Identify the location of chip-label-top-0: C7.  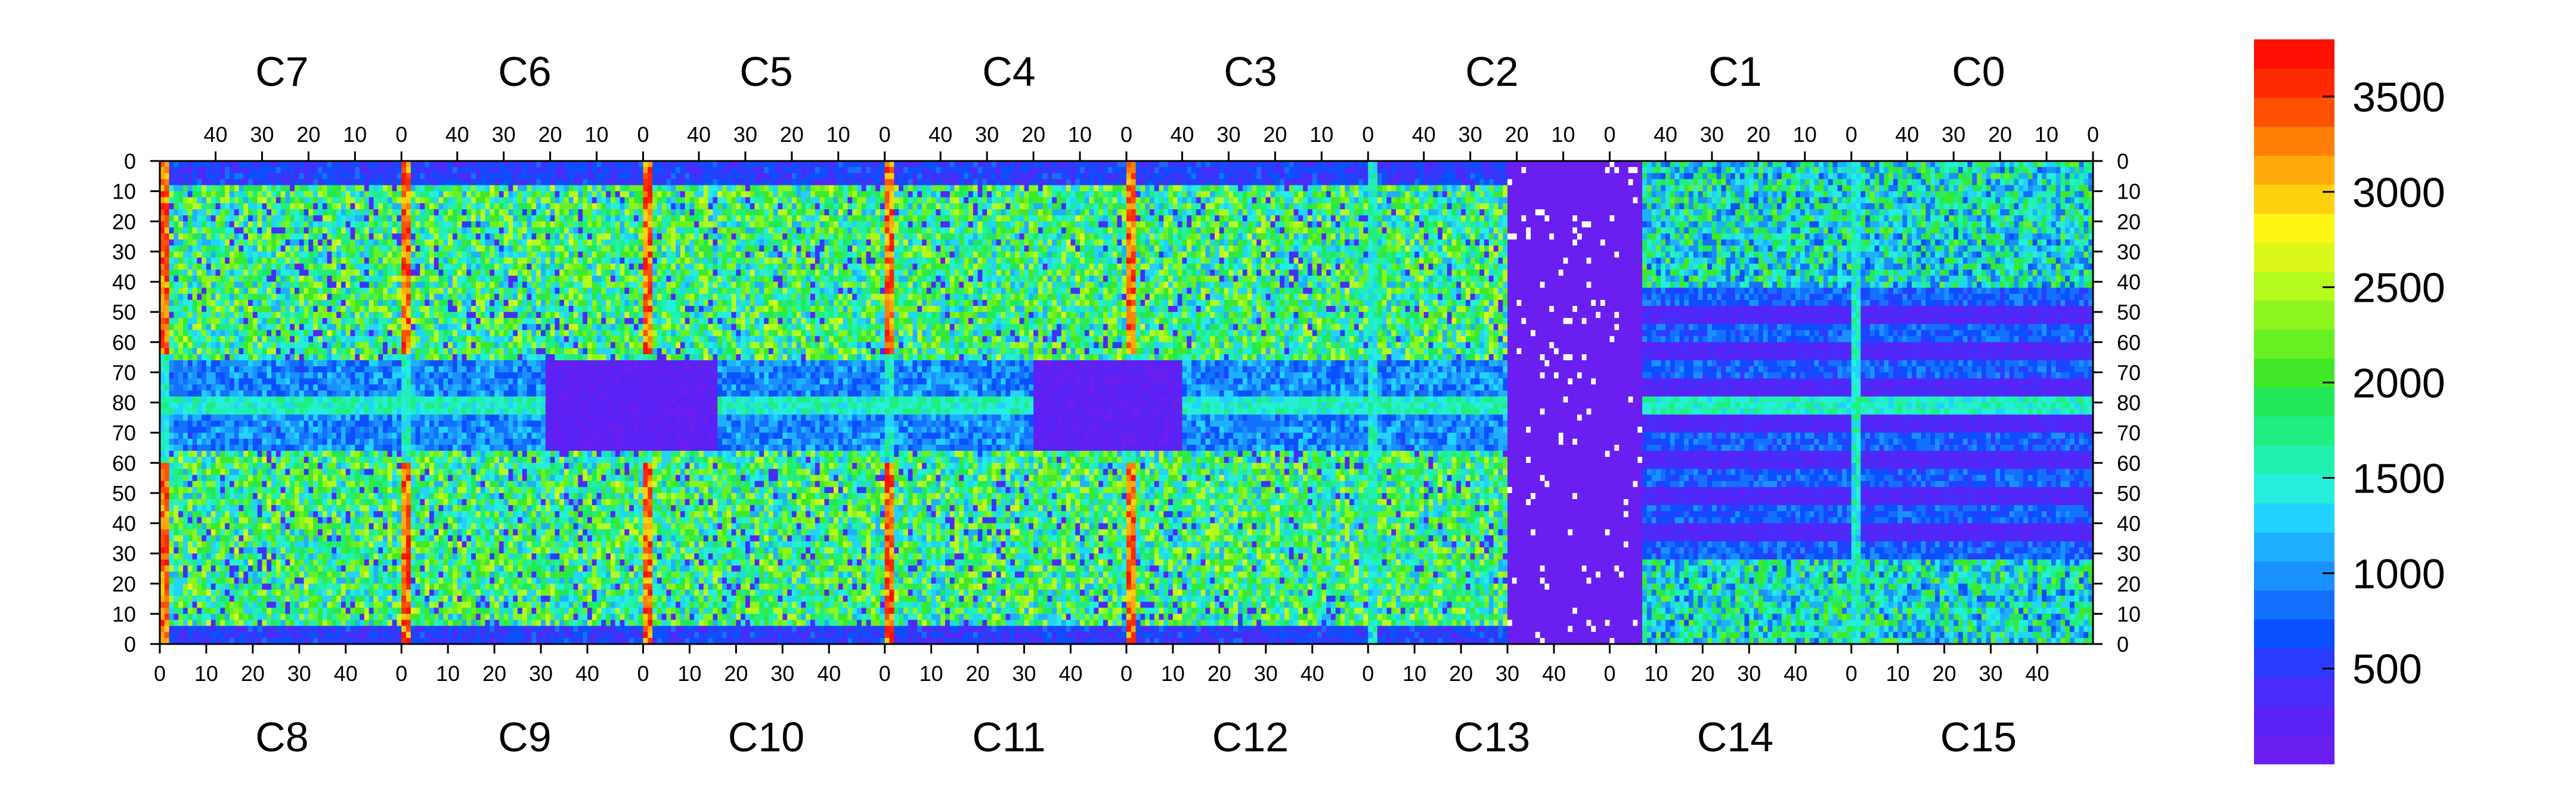
(282, 71).